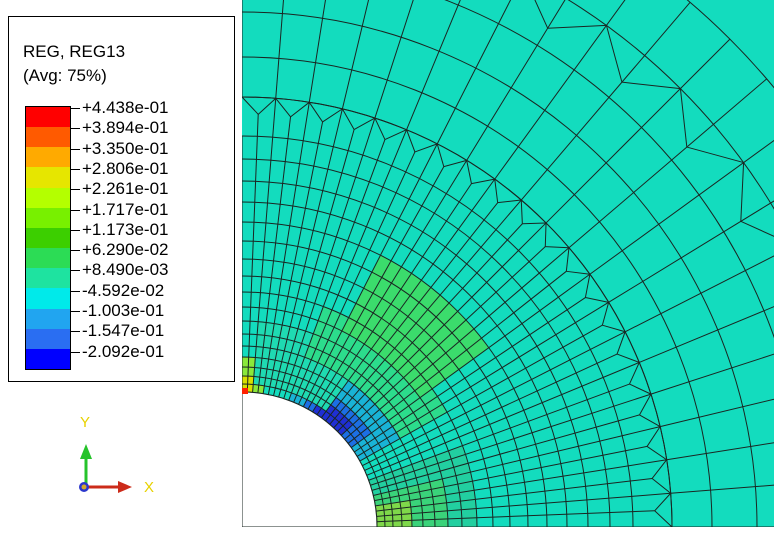 The image size is (774, 543). I want to click on legend-label: +2.806e-01, so click(125, 168).